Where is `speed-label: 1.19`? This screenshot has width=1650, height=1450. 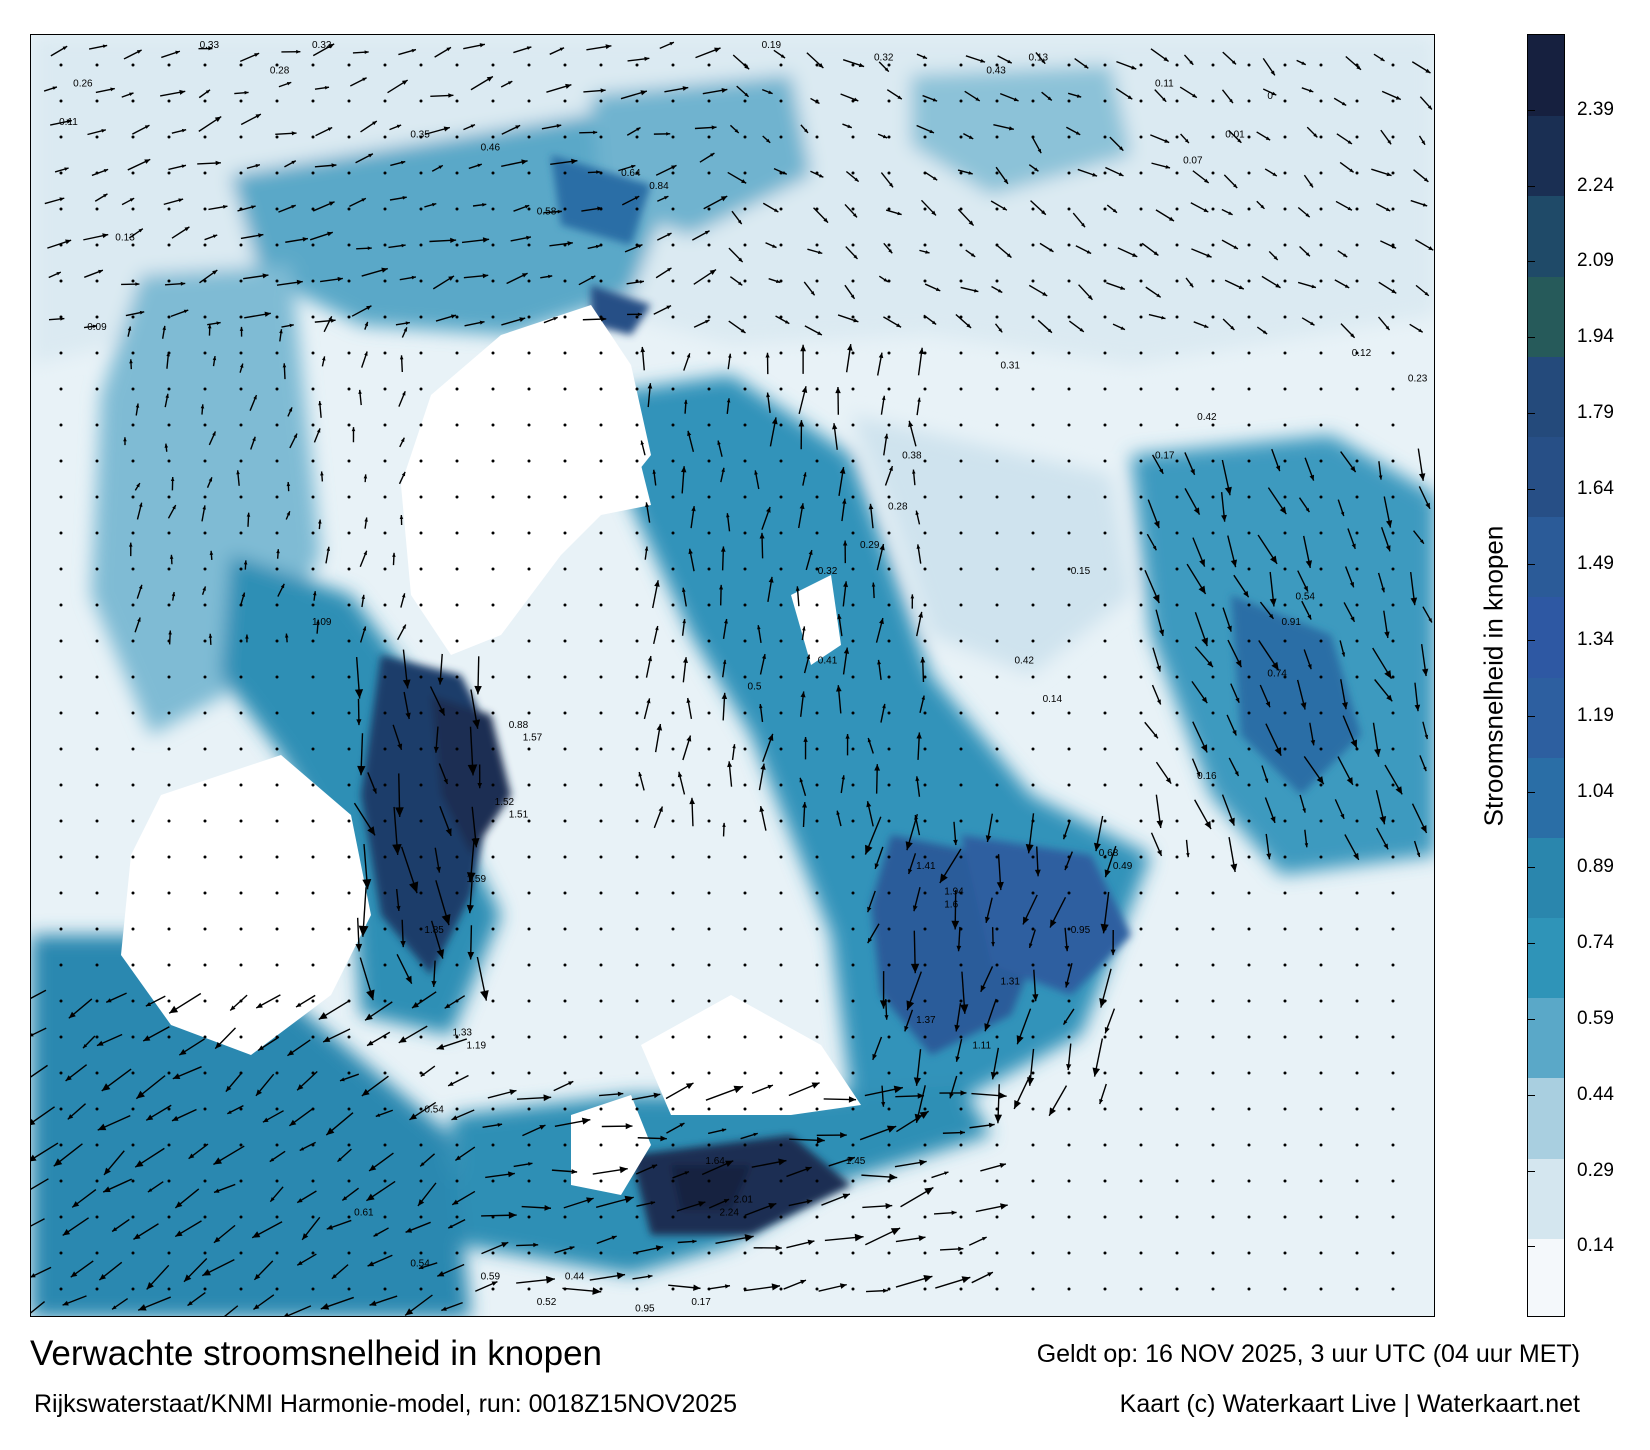
speed-label: 1.19 is located at coordinates (477, 1046).